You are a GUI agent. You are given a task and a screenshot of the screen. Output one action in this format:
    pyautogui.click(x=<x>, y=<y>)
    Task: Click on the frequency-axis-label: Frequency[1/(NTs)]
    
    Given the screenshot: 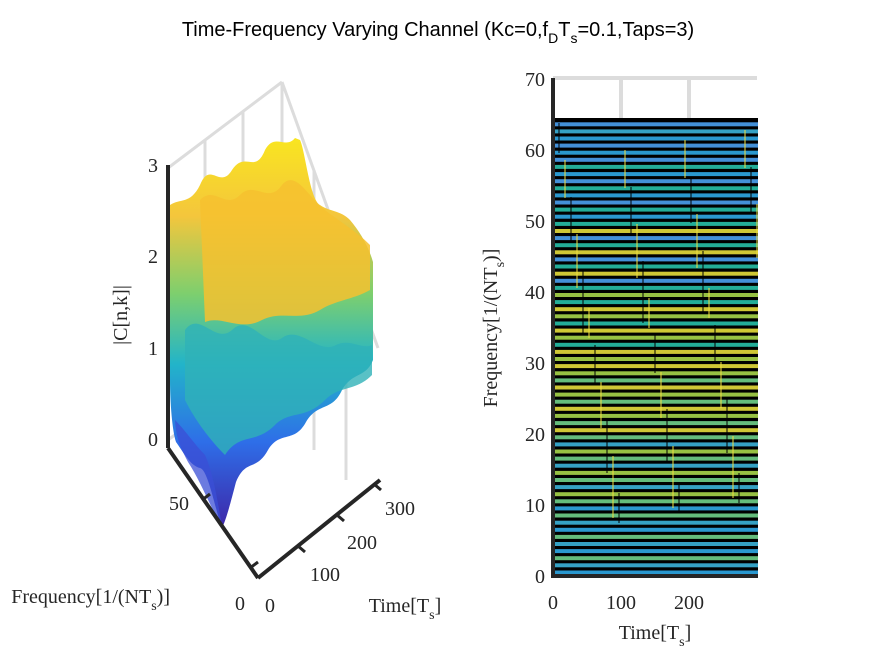 What is the action you would take?
    pyautogui.click(x=90, y=600)
    